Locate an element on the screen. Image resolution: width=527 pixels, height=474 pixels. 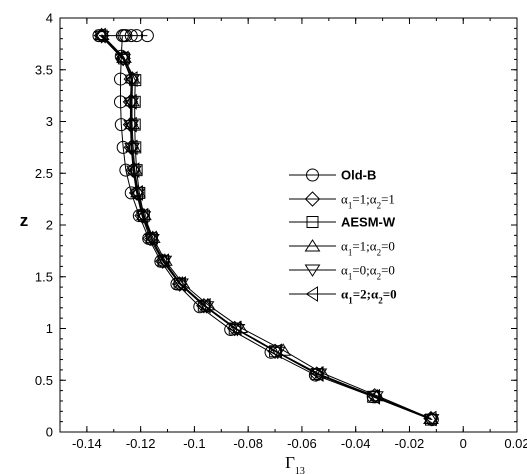
legend-label: AESM-W is located at coordinates (368, 222).